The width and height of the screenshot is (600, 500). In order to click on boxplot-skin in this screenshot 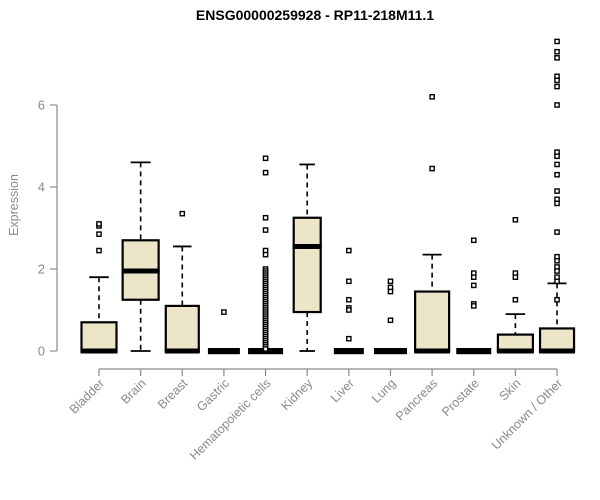, I will do `click(515, 285)`.